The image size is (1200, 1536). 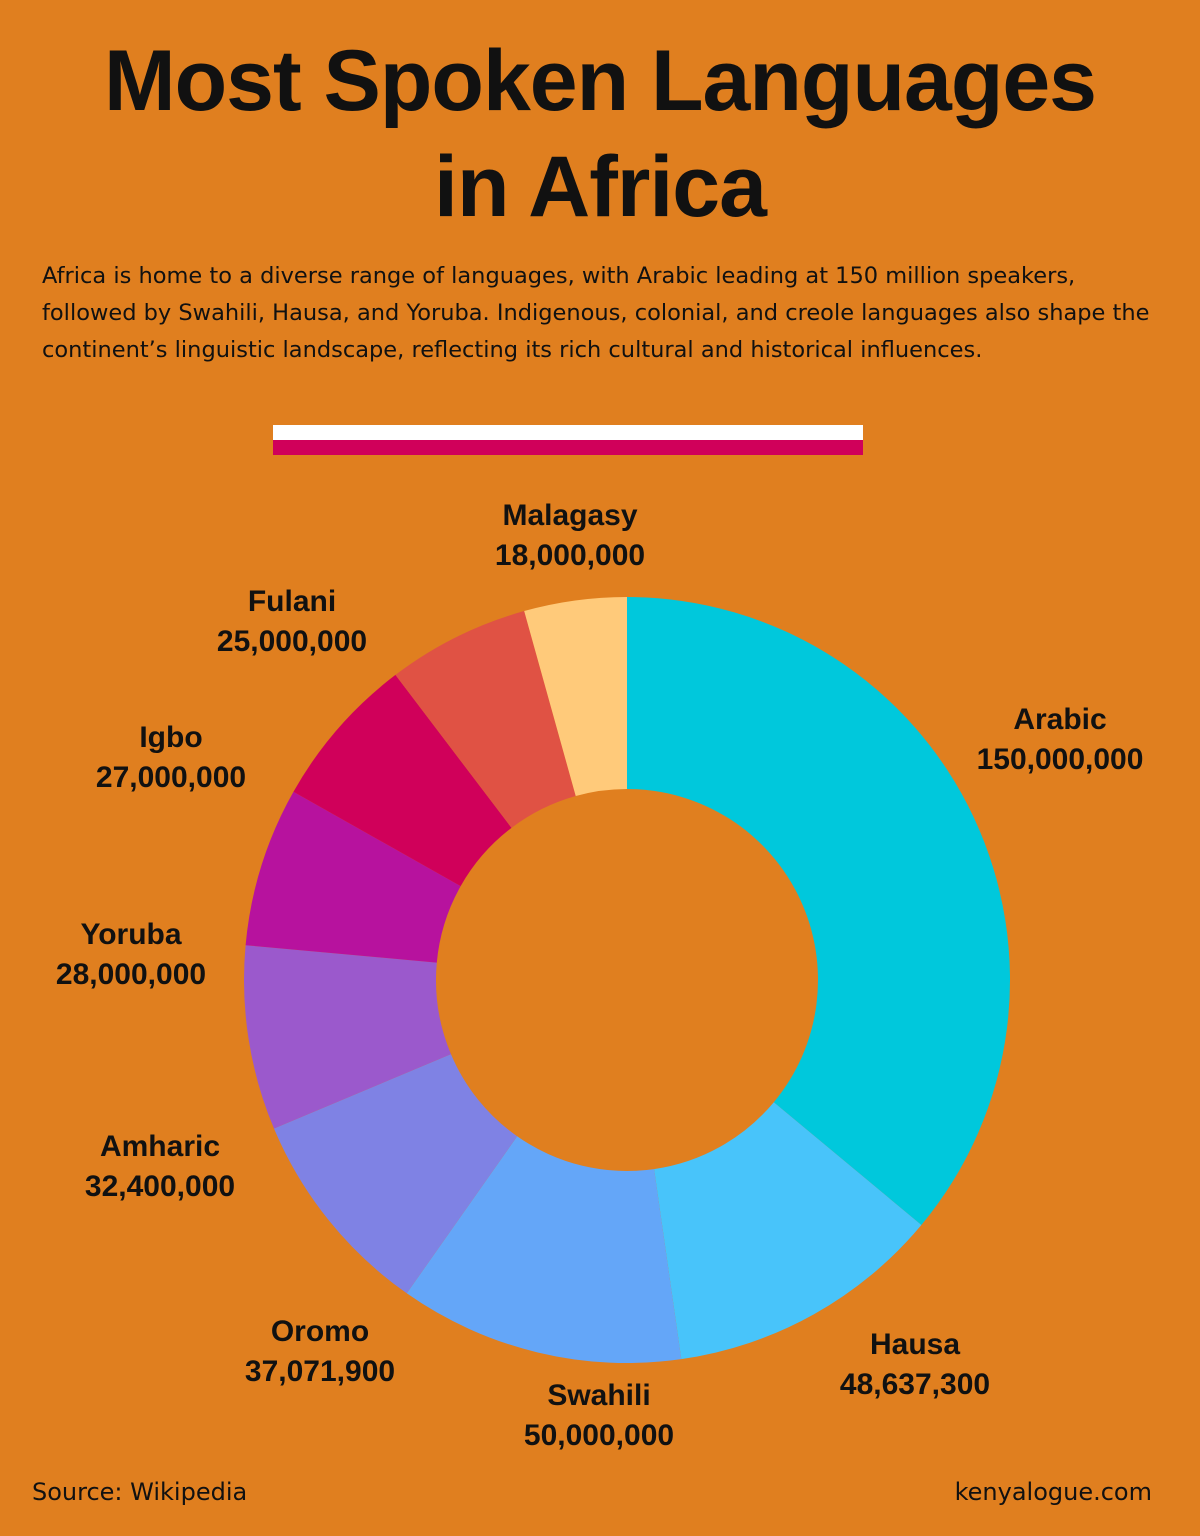 I want to click on label-value: 28,000,000, so click(x=131, y=974).